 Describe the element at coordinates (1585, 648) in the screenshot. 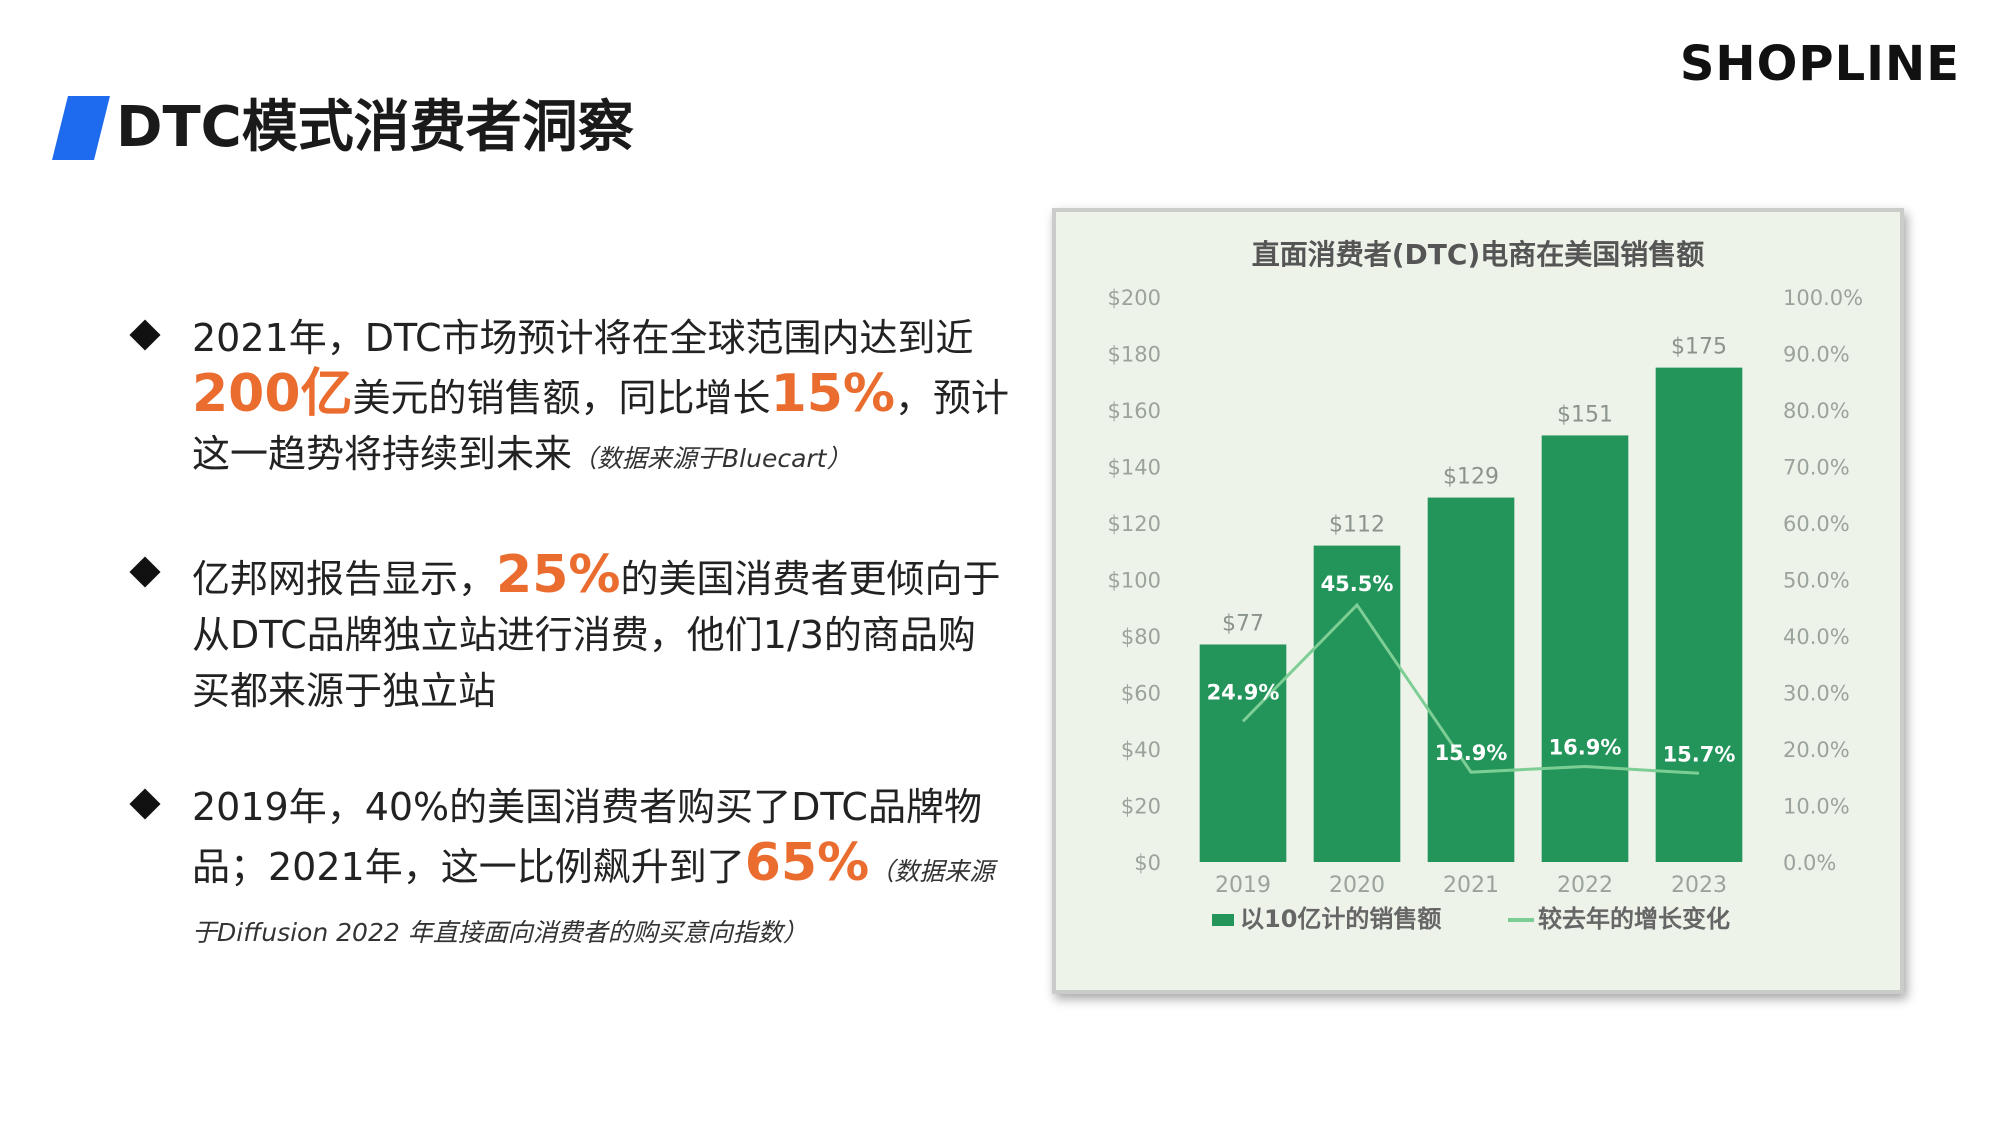

I see `bar-2022` at that location.